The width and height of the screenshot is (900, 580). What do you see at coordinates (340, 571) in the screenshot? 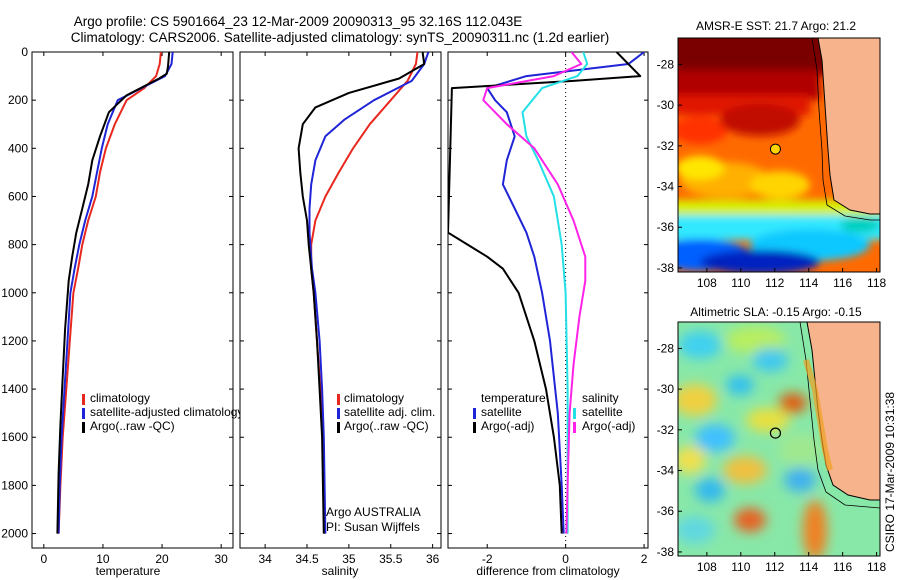
I see `salinity-xlabel: salinity` at bounding box center [340, 571].